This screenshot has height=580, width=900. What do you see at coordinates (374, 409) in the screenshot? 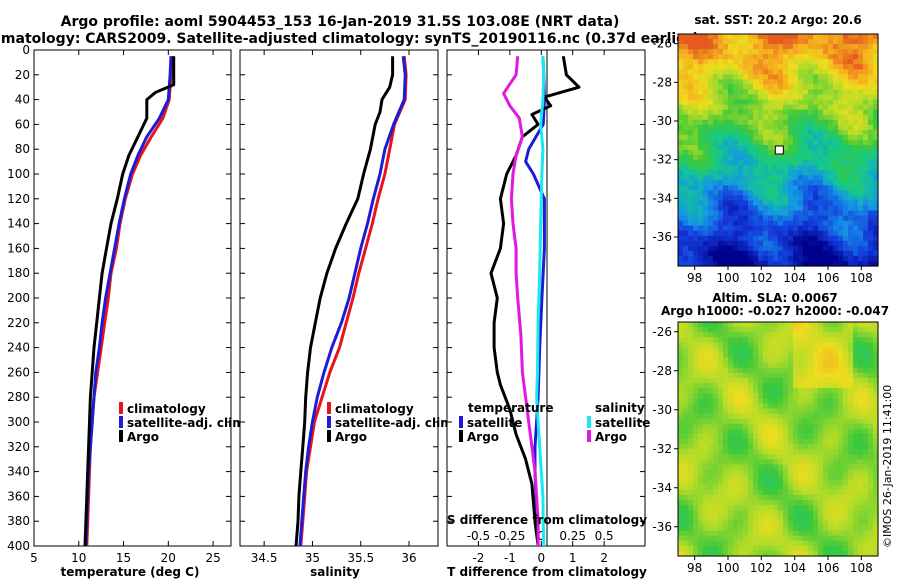
I see `legend-label-climatology: climatology` at bounding box center [374, 409].